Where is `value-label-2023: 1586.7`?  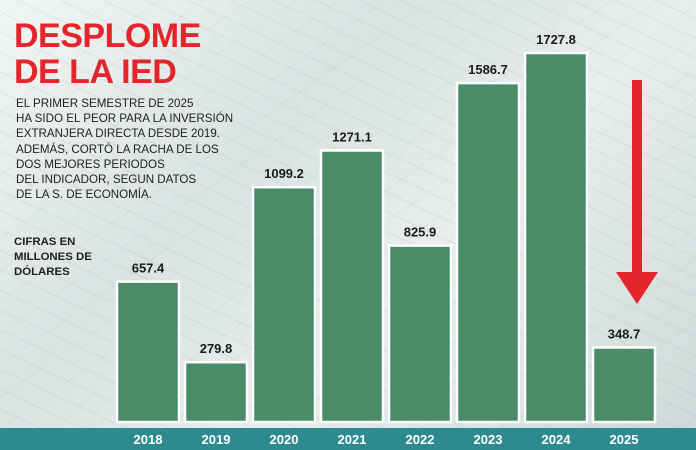 value-label-2023: 1586.7 is located at coordinates (488, 69).